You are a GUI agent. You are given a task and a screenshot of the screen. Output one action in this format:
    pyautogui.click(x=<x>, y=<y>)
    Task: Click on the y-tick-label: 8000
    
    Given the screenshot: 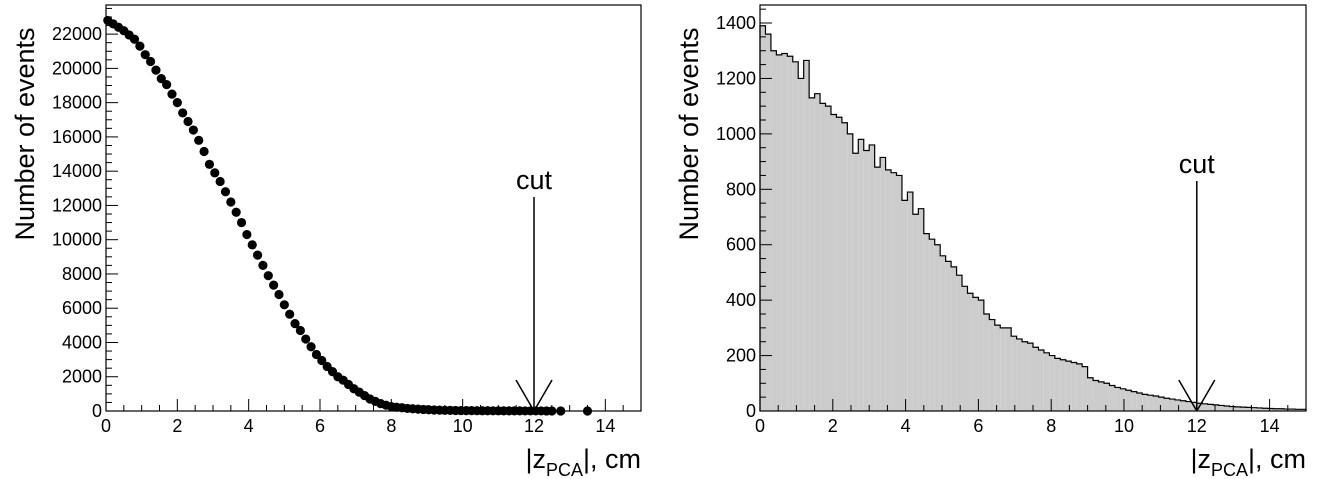 What is the action you would take?
    pyautogui.click(x=82, y=274)
    